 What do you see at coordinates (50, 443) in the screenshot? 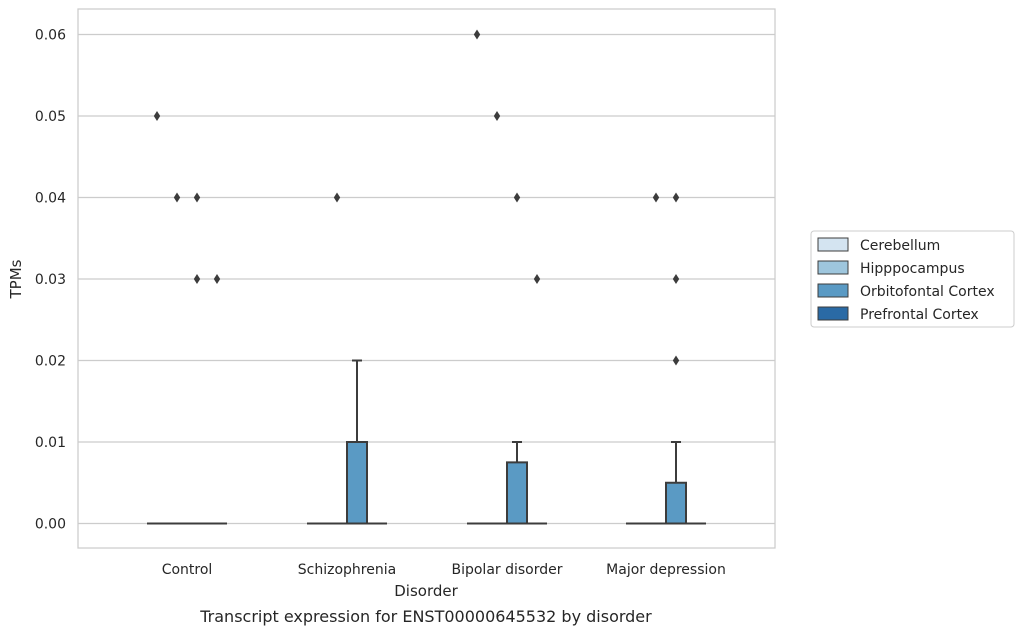
I see `y-tick-label: 0.01` at bounding box center [50, 443].